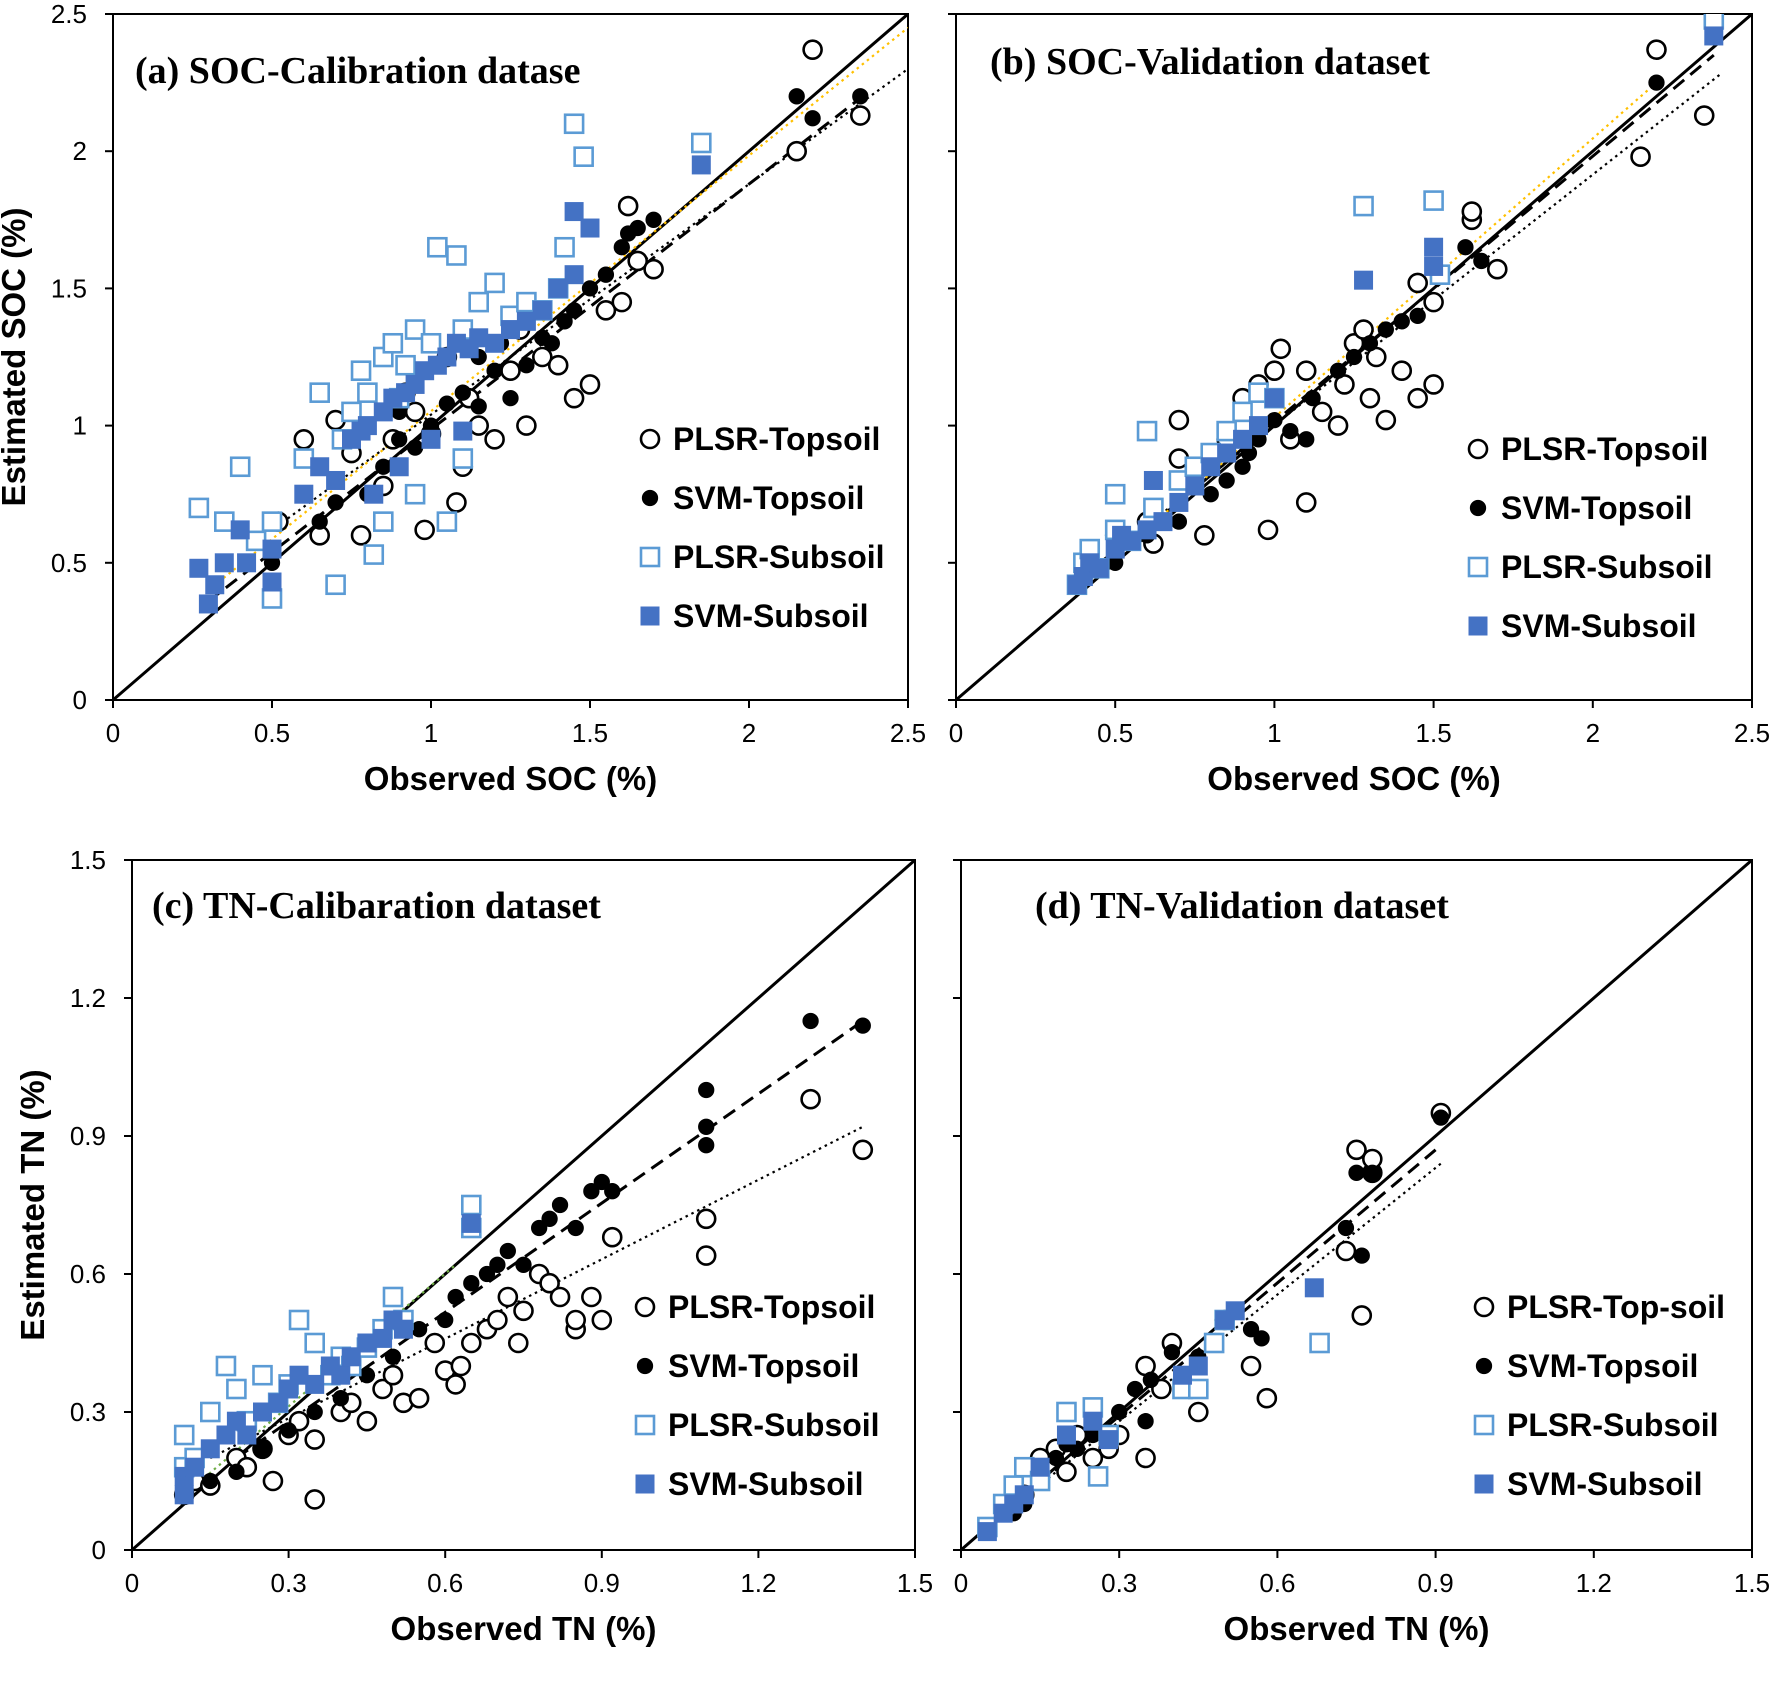  What do you see at coordinates (1596, 508) in the screenshot?
I see `legend-label: SVM-Topsoil` at bounding box center [1596, 508].